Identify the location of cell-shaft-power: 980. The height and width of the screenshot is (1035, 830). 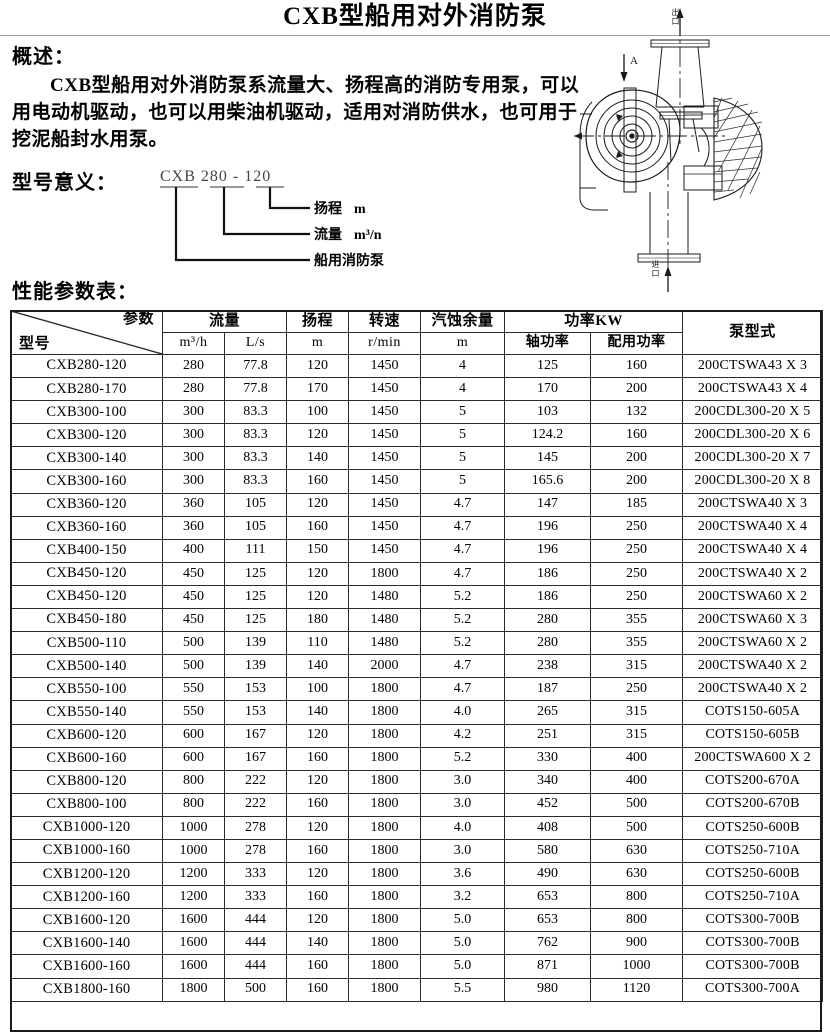
(548, 989).